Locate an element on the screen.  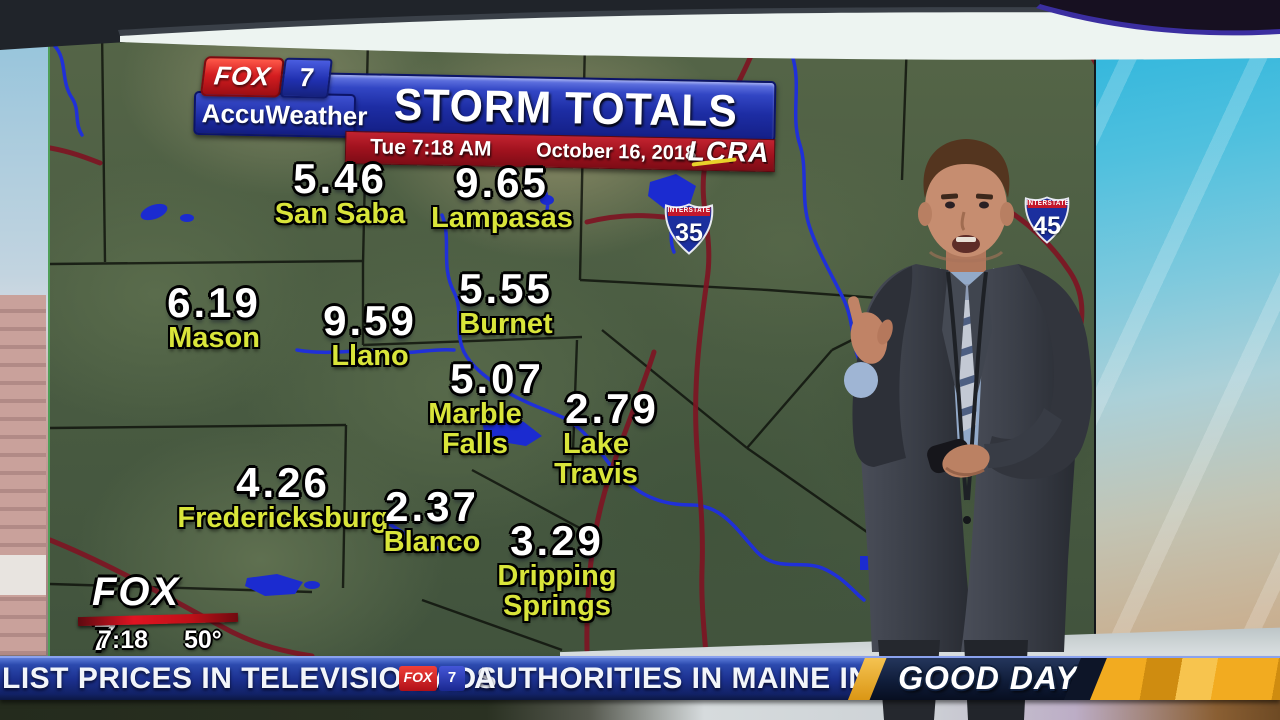
city-label: Blanco is located at coordinates (432, 542).